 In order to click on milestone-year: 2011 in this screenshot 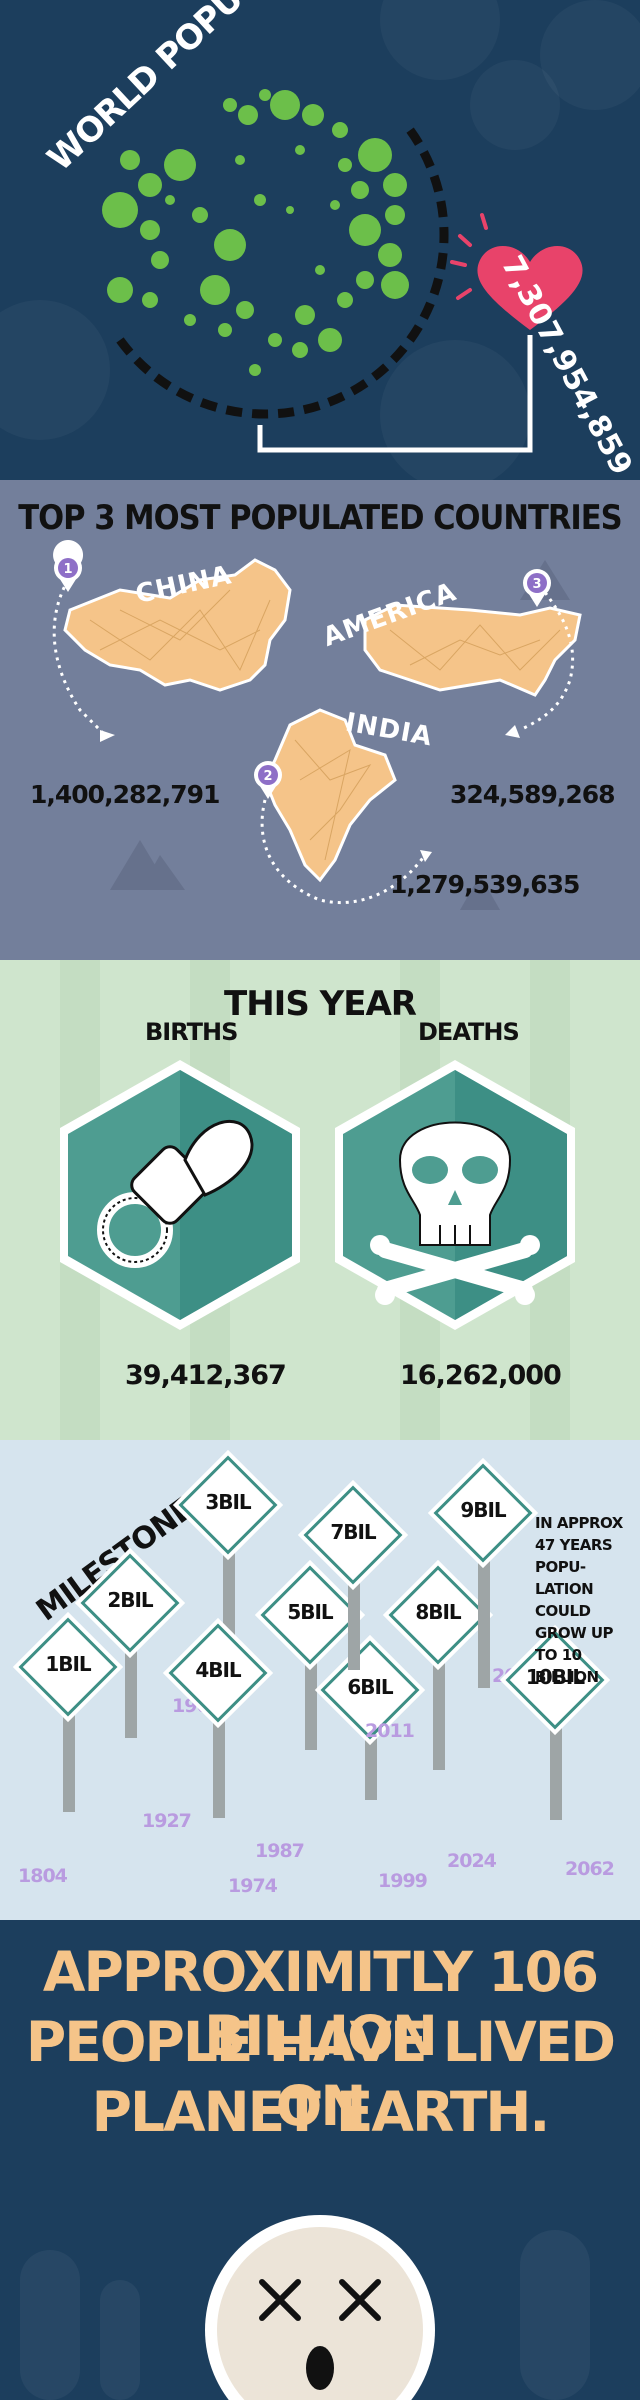, I will do `click(390, 1731)`.